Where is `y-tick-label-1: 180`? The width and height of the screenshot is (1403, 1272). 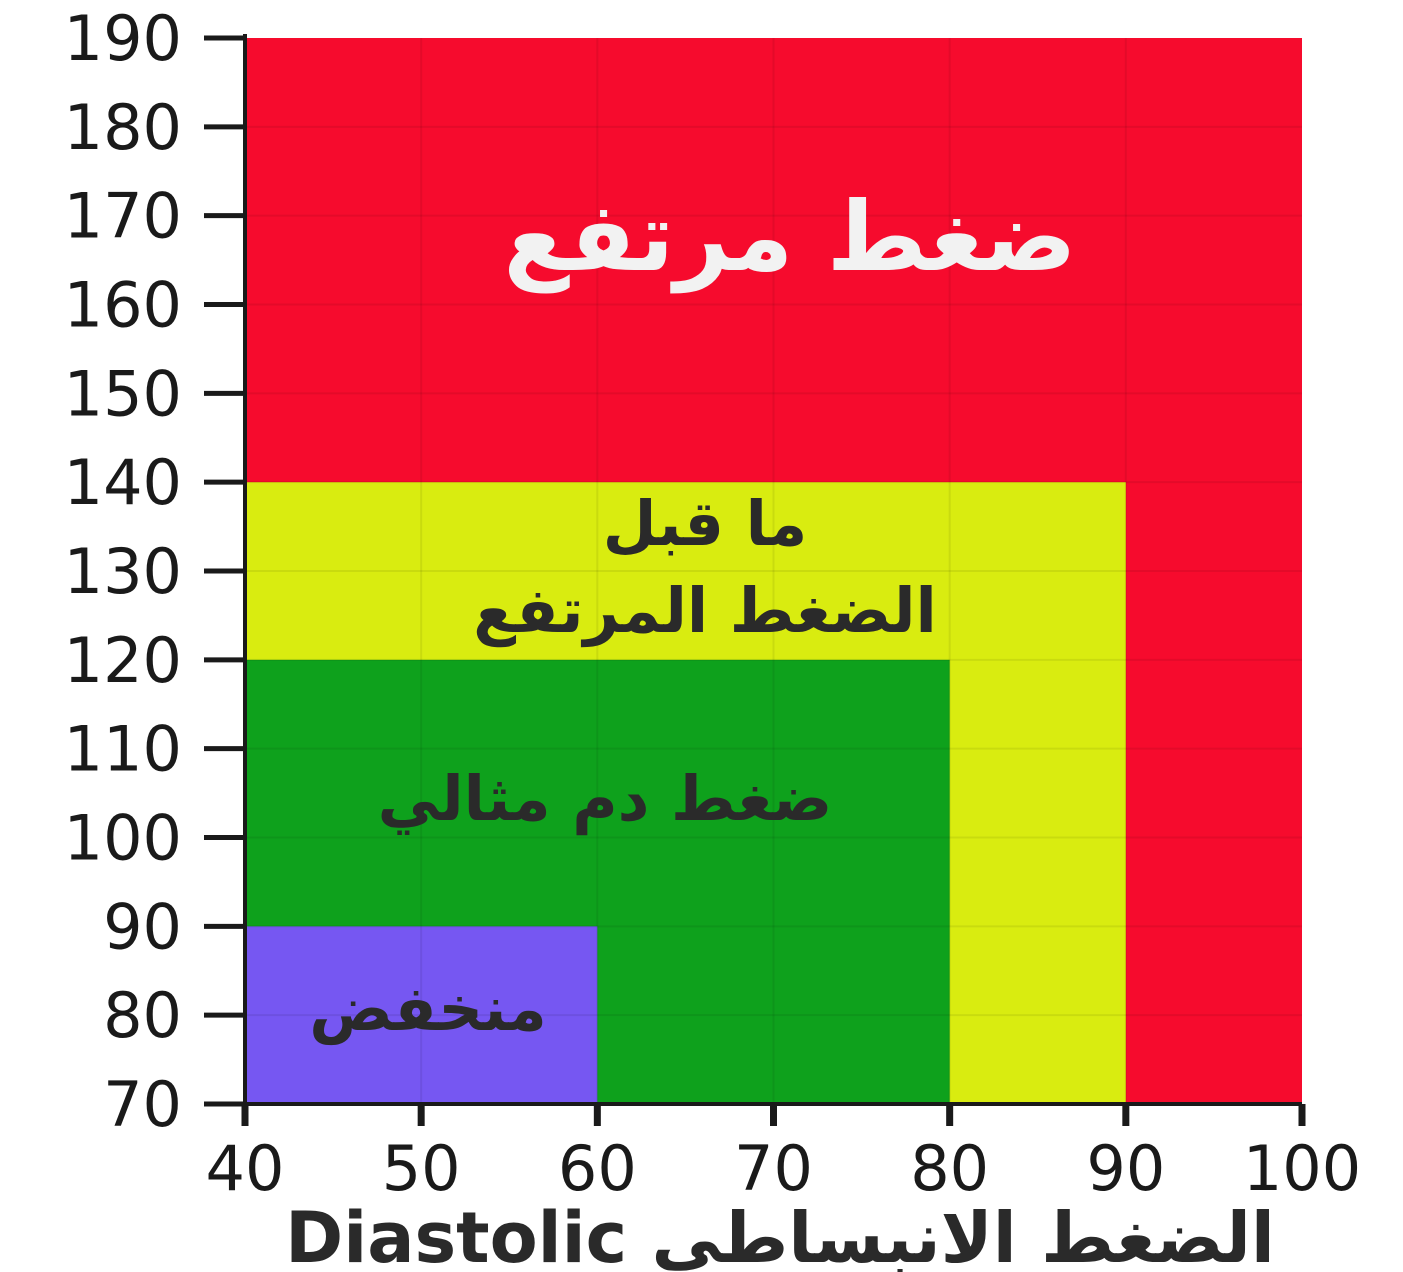 y-tick-label-1: 180 is located at coordinates (123, 127).